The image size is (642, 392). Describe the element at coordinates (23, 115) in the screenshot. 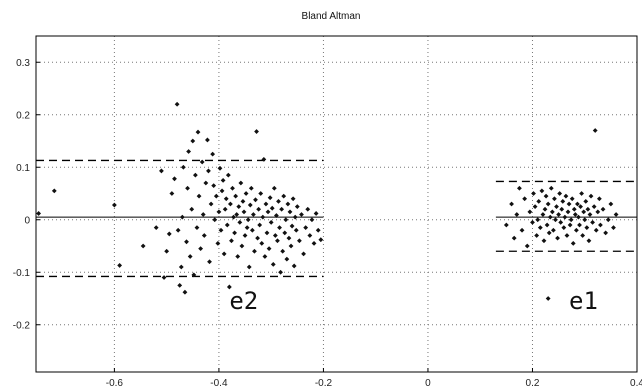

I see `y-tick-label: 0.2` at that location.